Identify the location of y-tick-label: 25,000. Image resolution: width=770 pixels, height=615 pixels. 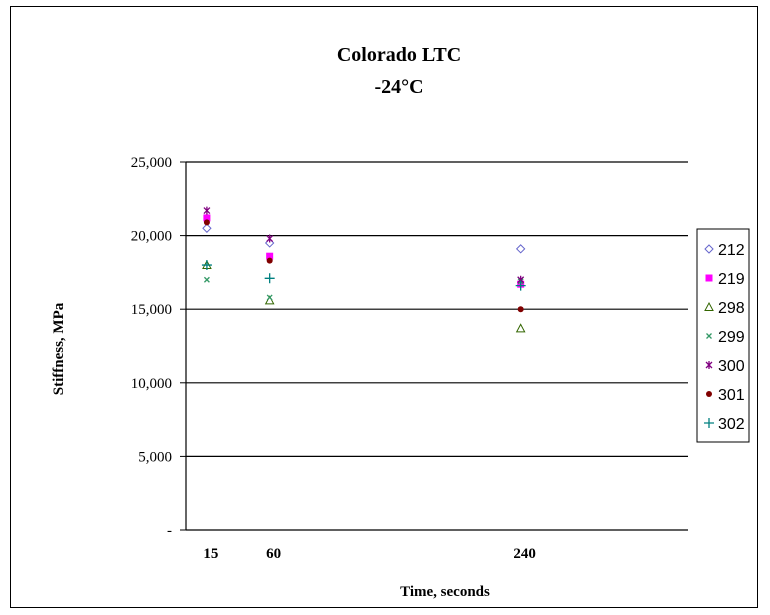
(151, 163).